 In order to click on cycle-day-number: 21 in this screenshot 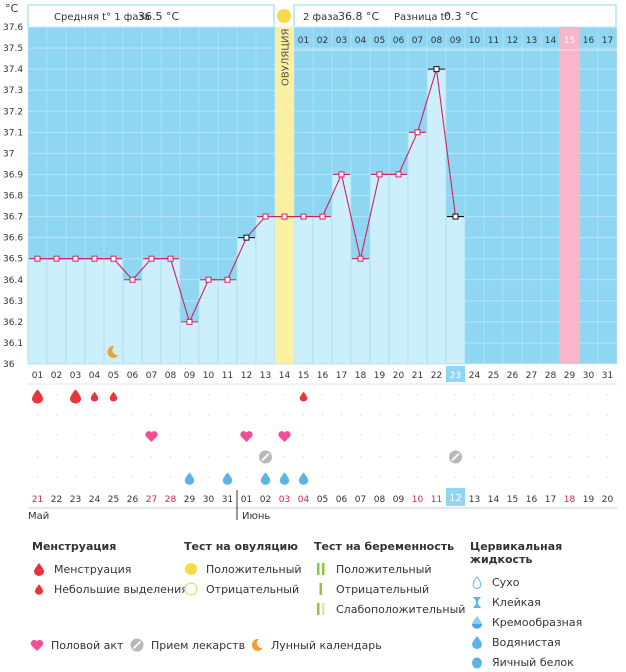, I will do `click(37, 500)`.